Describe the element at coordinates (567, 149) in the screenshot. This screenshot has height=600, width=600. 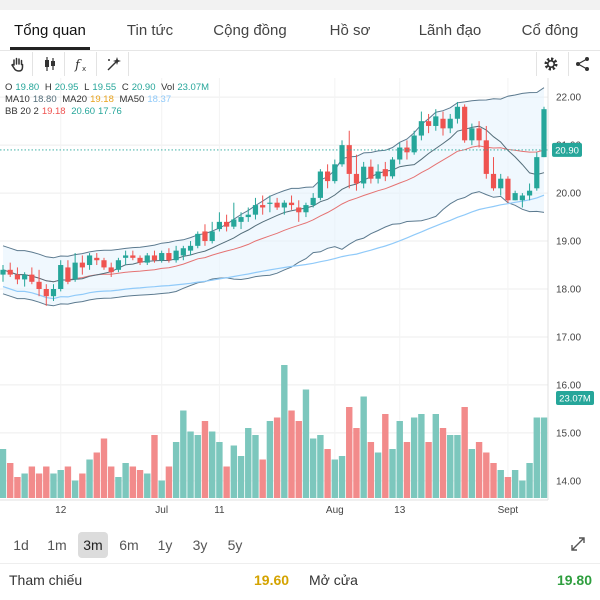
I see `last-price-tag: 20.90` at that location.